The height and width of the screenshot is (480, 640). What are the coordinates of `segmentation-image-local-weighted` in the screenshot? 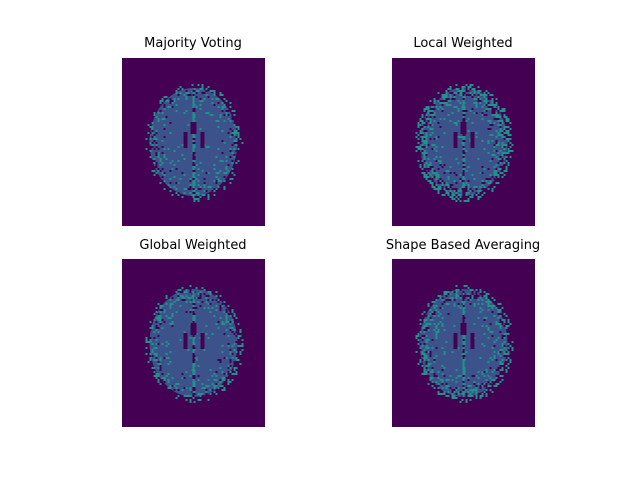 It's located at (463, 142).